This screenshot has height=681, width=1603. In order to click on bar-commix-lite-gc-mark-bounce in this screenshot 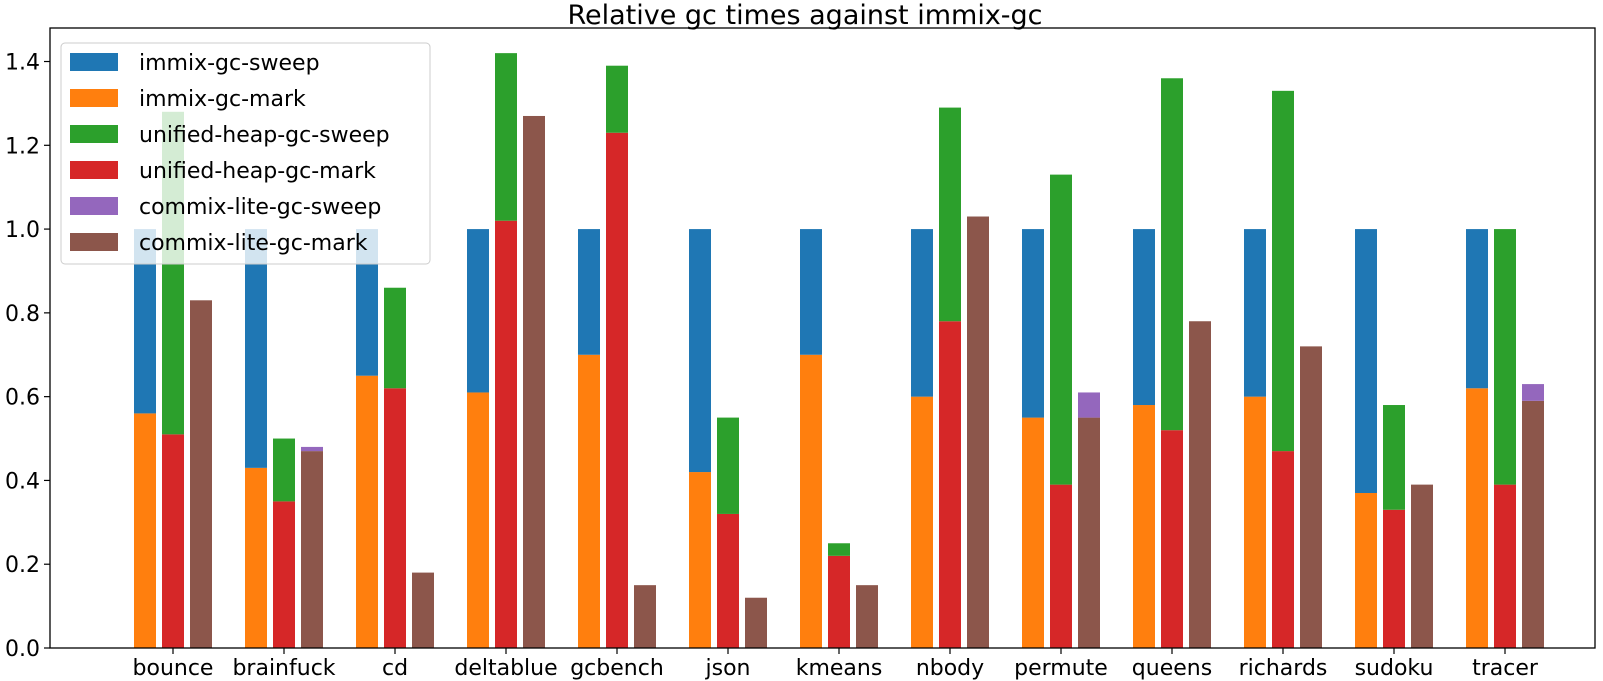, I will do `click(201, 474)`.